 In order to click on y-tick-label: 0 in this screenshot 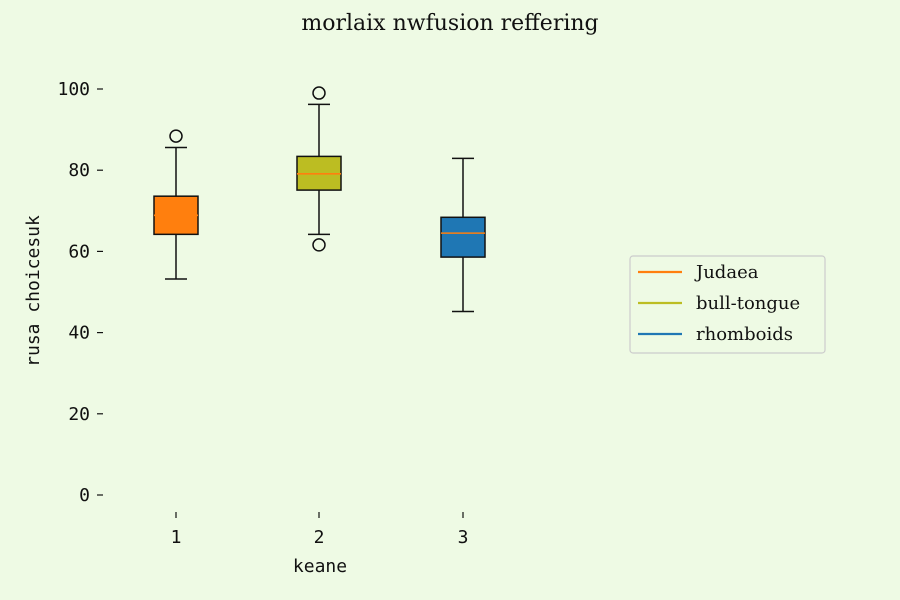, I will do `click(84, 495)`.